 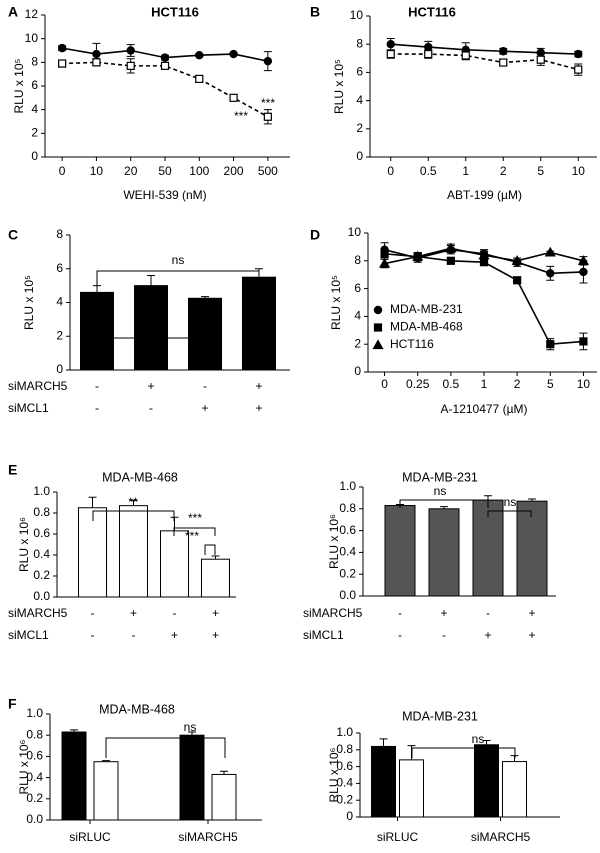 What do you see at coordinates (12, 704) in the screenshot?
I see `panel-letter: F` at bounding box center [12, 704].